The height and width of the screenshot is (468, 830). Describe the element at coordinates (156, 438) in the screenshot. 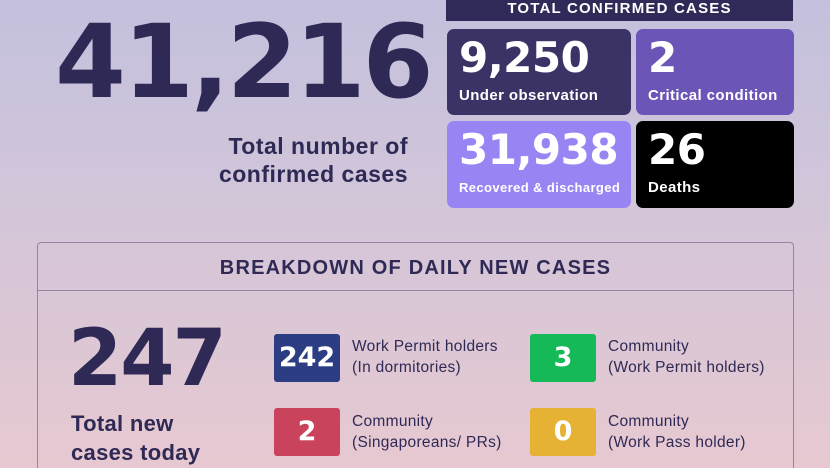

I see `new-cases-label: Total new cases today` at that location.